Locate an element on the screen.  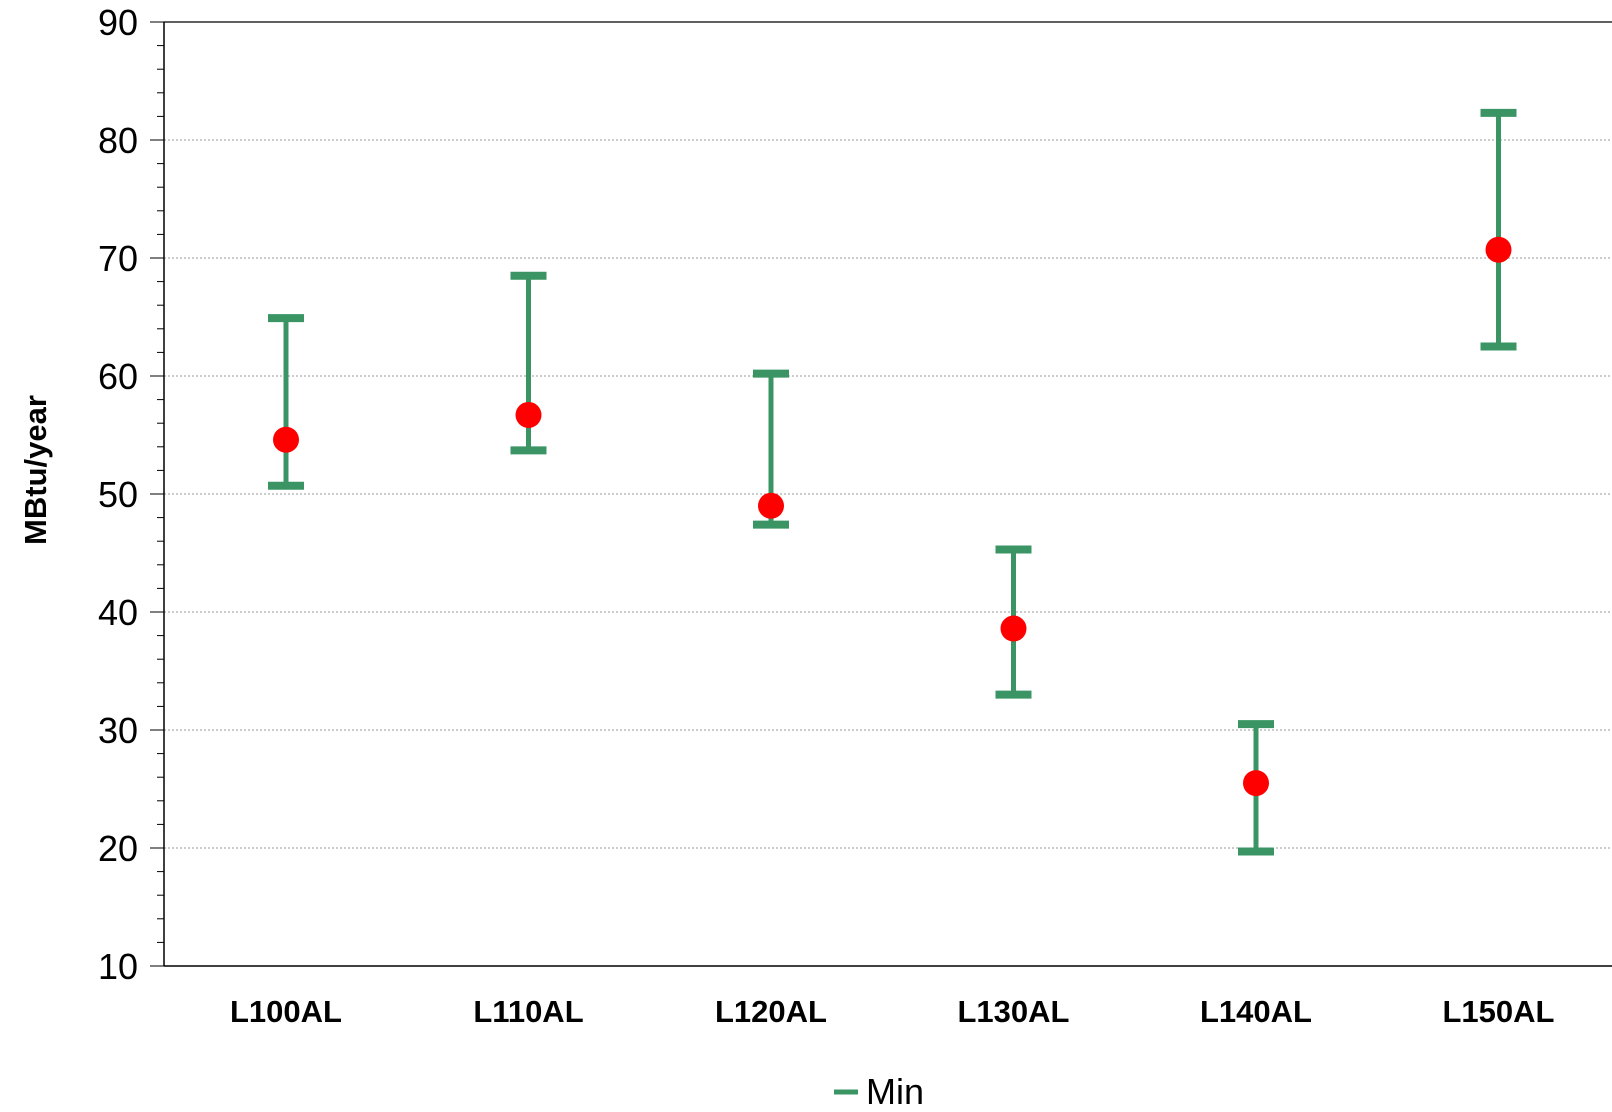
y-tick-label: 80 is located at coordinates (118, 140).